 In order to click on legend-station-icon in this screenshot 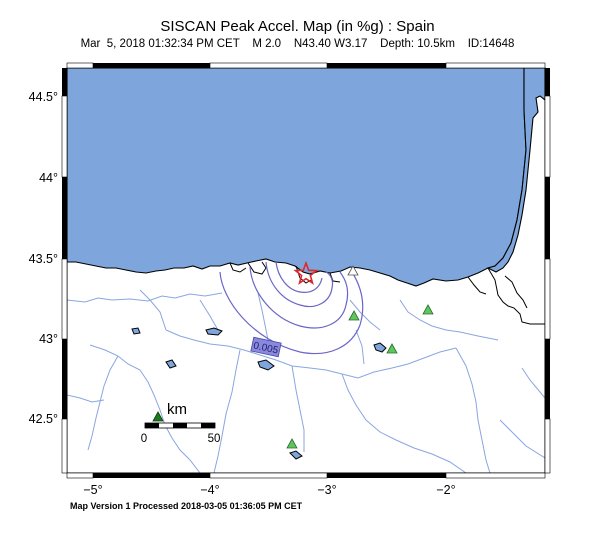, I will do `click(158, 416)`.